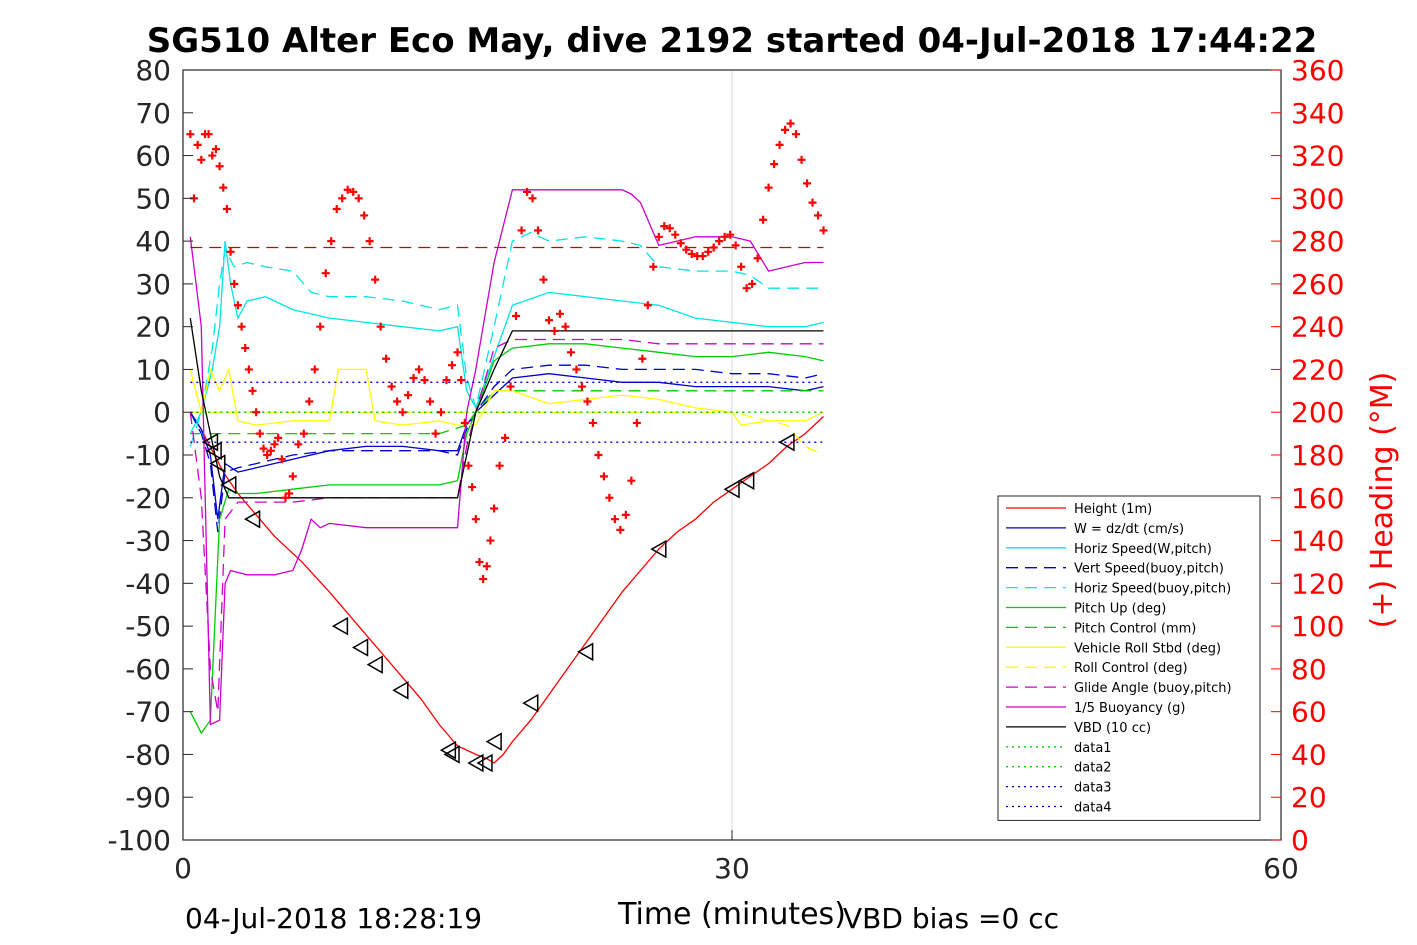 The image size is (1417, 945). I want to click on x-tick-label: 60, so click(1281, 868).